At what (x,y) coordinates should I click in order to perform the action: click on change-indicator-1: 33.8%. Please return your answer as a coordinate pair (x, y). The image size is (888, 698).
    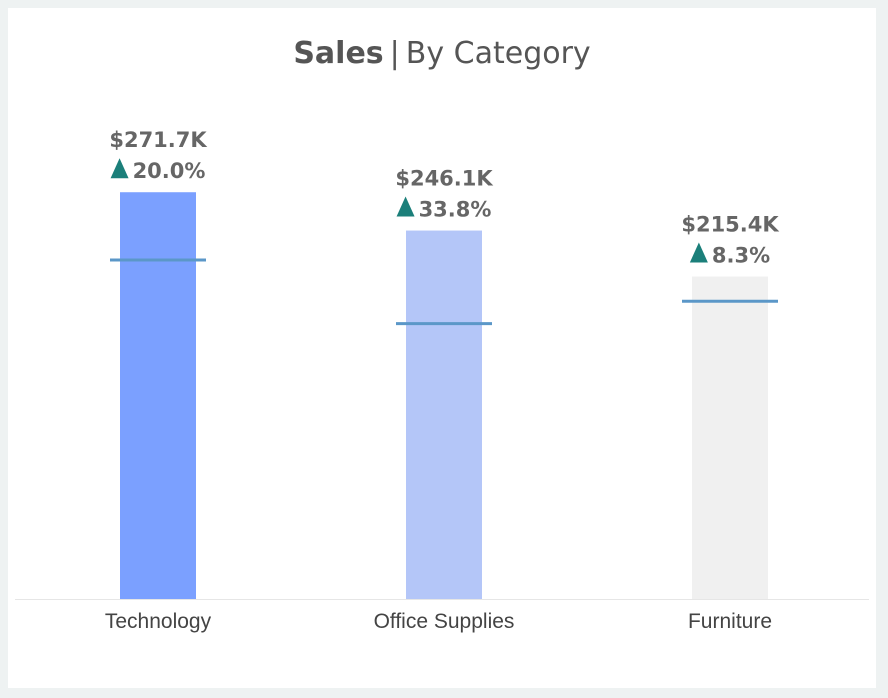
    Looking at the image, I should click on (444, 209).